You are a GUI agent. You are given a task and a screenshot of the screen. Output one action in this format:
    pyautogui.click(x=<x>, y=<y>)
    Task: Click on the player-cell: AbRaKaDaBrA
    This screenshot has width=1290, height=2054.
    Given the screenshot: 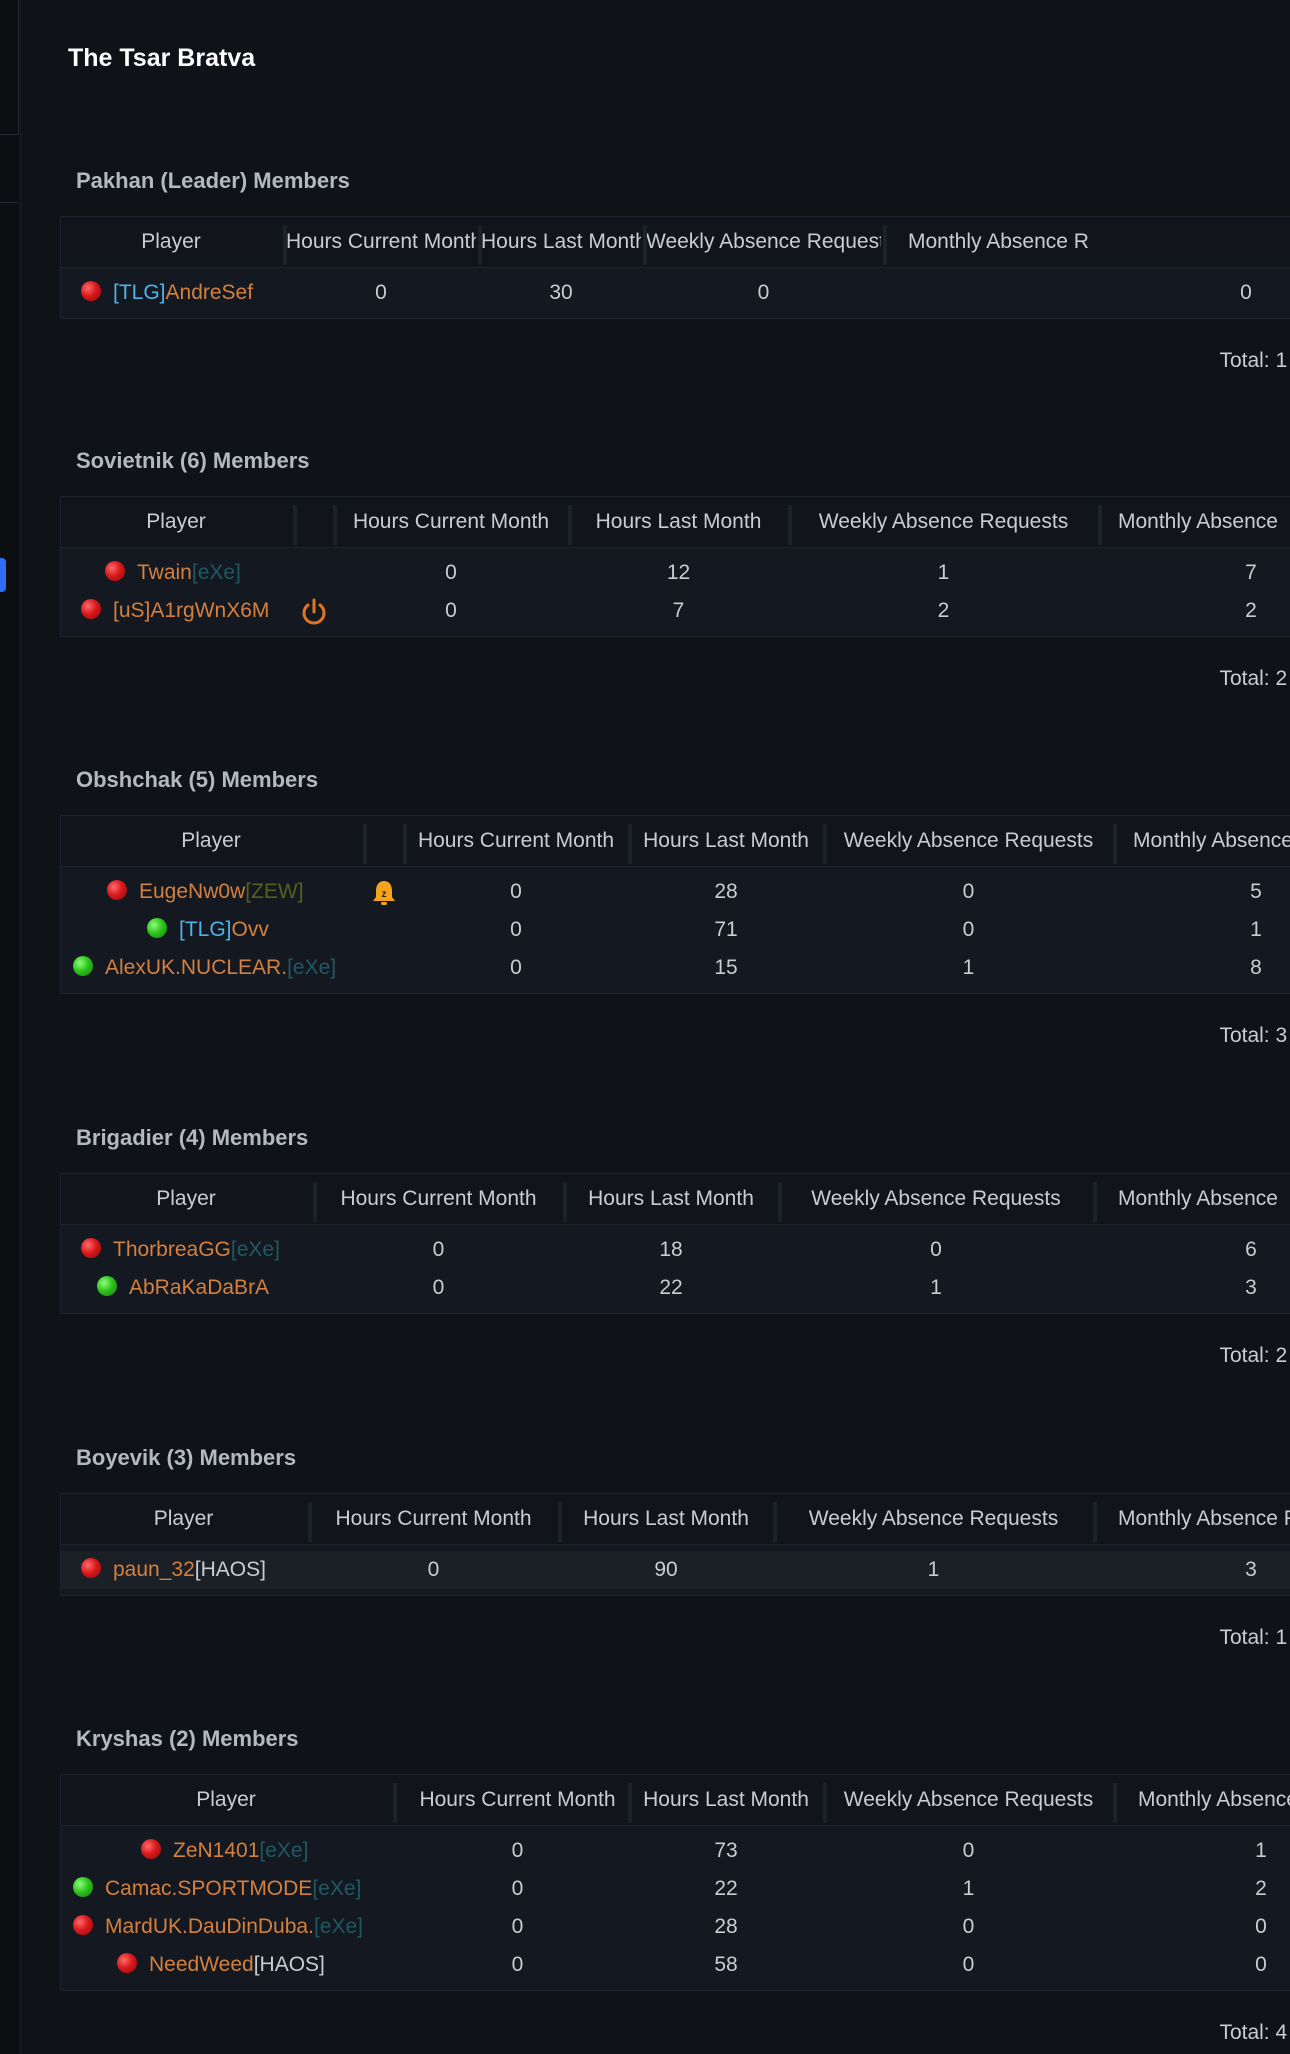 What is the action you would take?
    pyautogui.click(x=183, y=1288)
    